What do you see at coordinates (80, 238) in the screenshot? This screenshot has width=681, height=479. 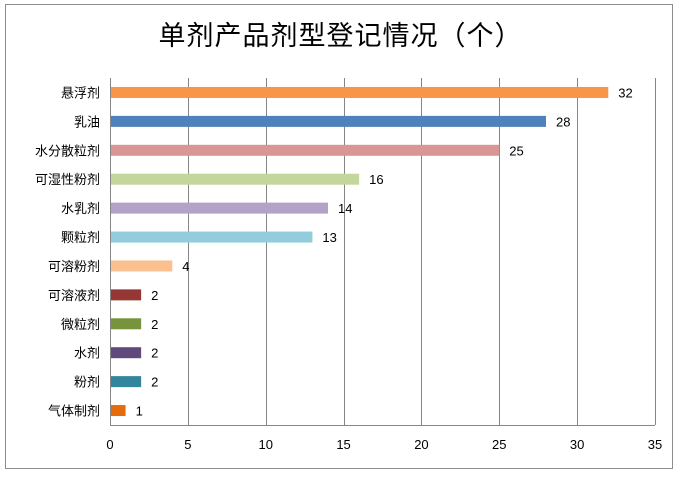 I see `category-label: 颗粒剂` at bounding box center [80, 238].